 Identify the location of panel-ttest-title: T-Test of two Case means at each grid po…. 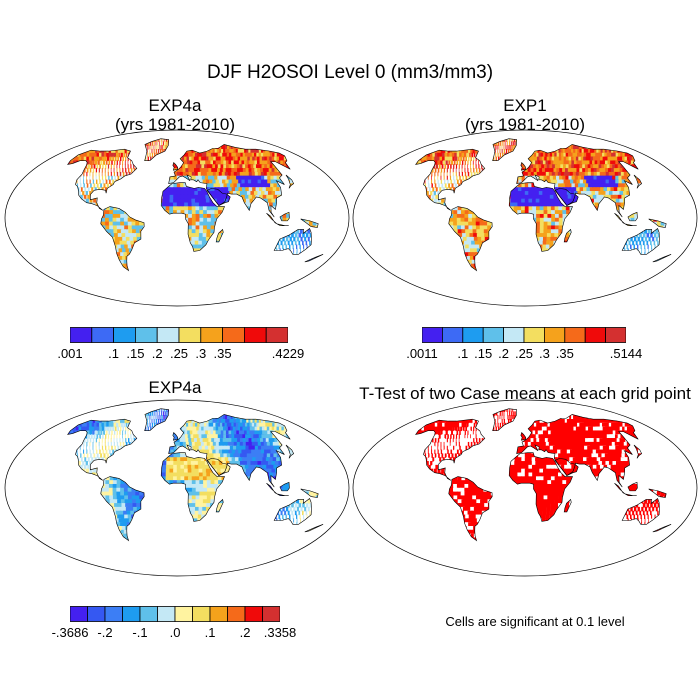
(525, 393).